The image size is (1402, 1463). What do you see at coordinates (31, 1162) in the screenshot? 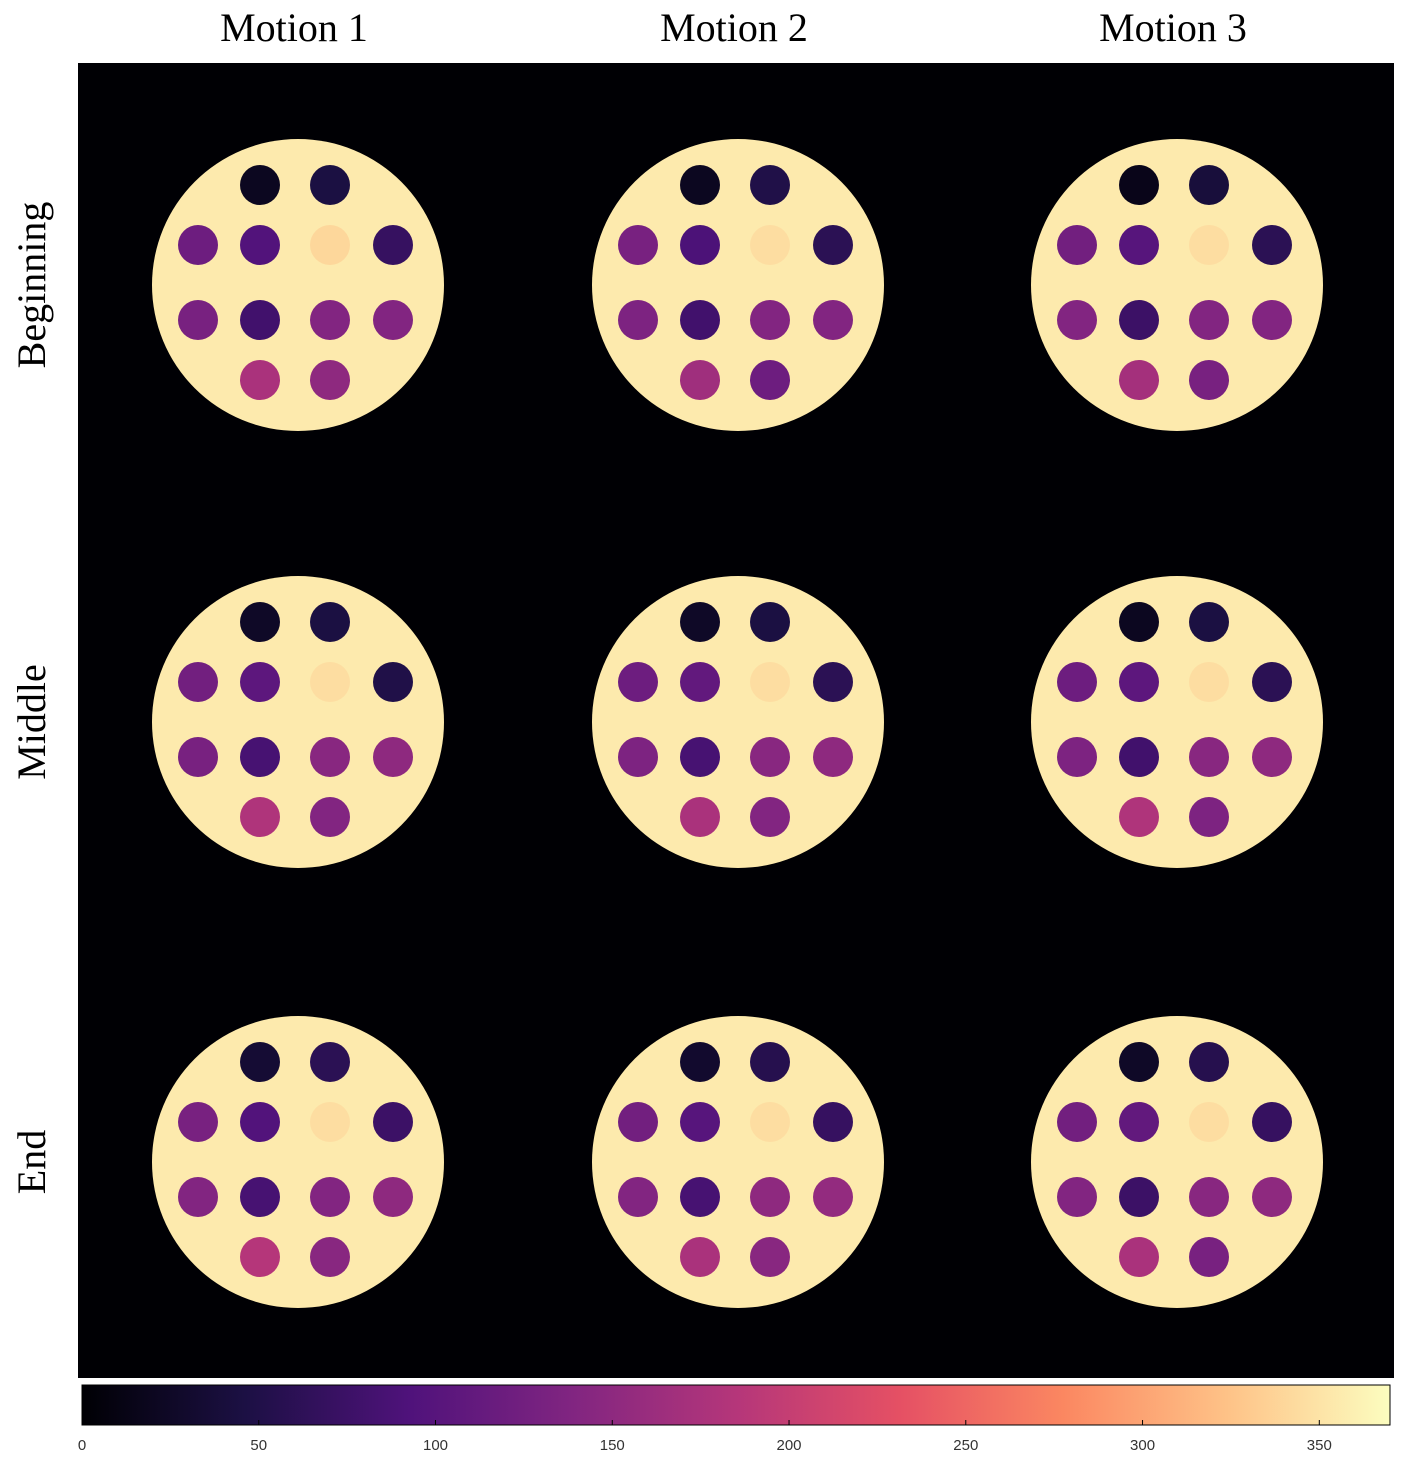
I see `row-label: End` at bounding box center [31, 1162].